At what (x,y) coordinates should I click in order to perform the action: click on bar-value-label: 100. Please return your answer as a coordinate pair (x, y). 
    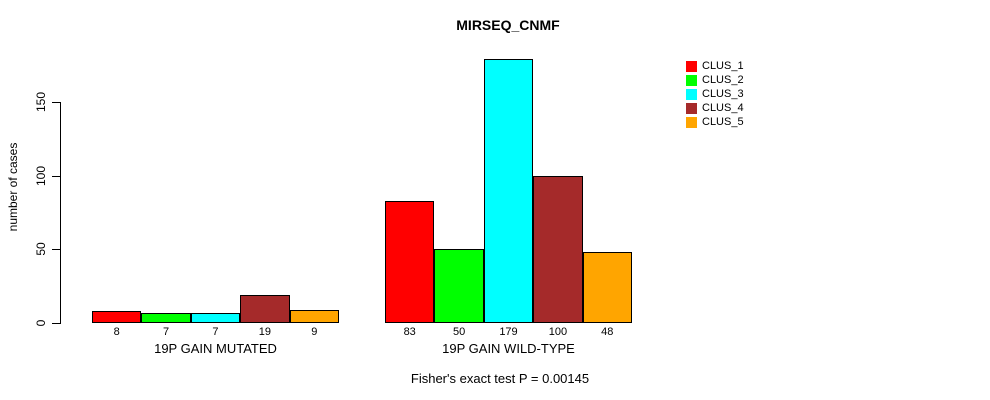
    Looking at the image, I should click on (558, 332).